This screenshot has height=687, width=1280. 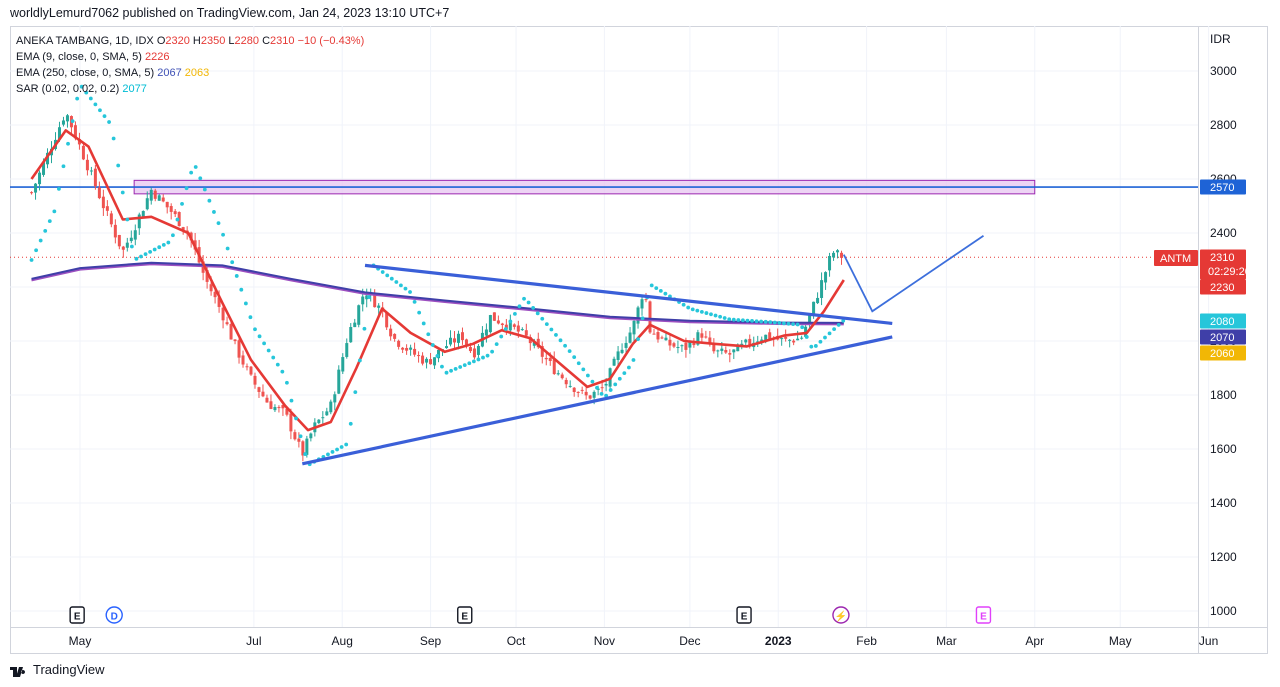 I want to click on x-tick-label: May, so click(x=80, y=641).